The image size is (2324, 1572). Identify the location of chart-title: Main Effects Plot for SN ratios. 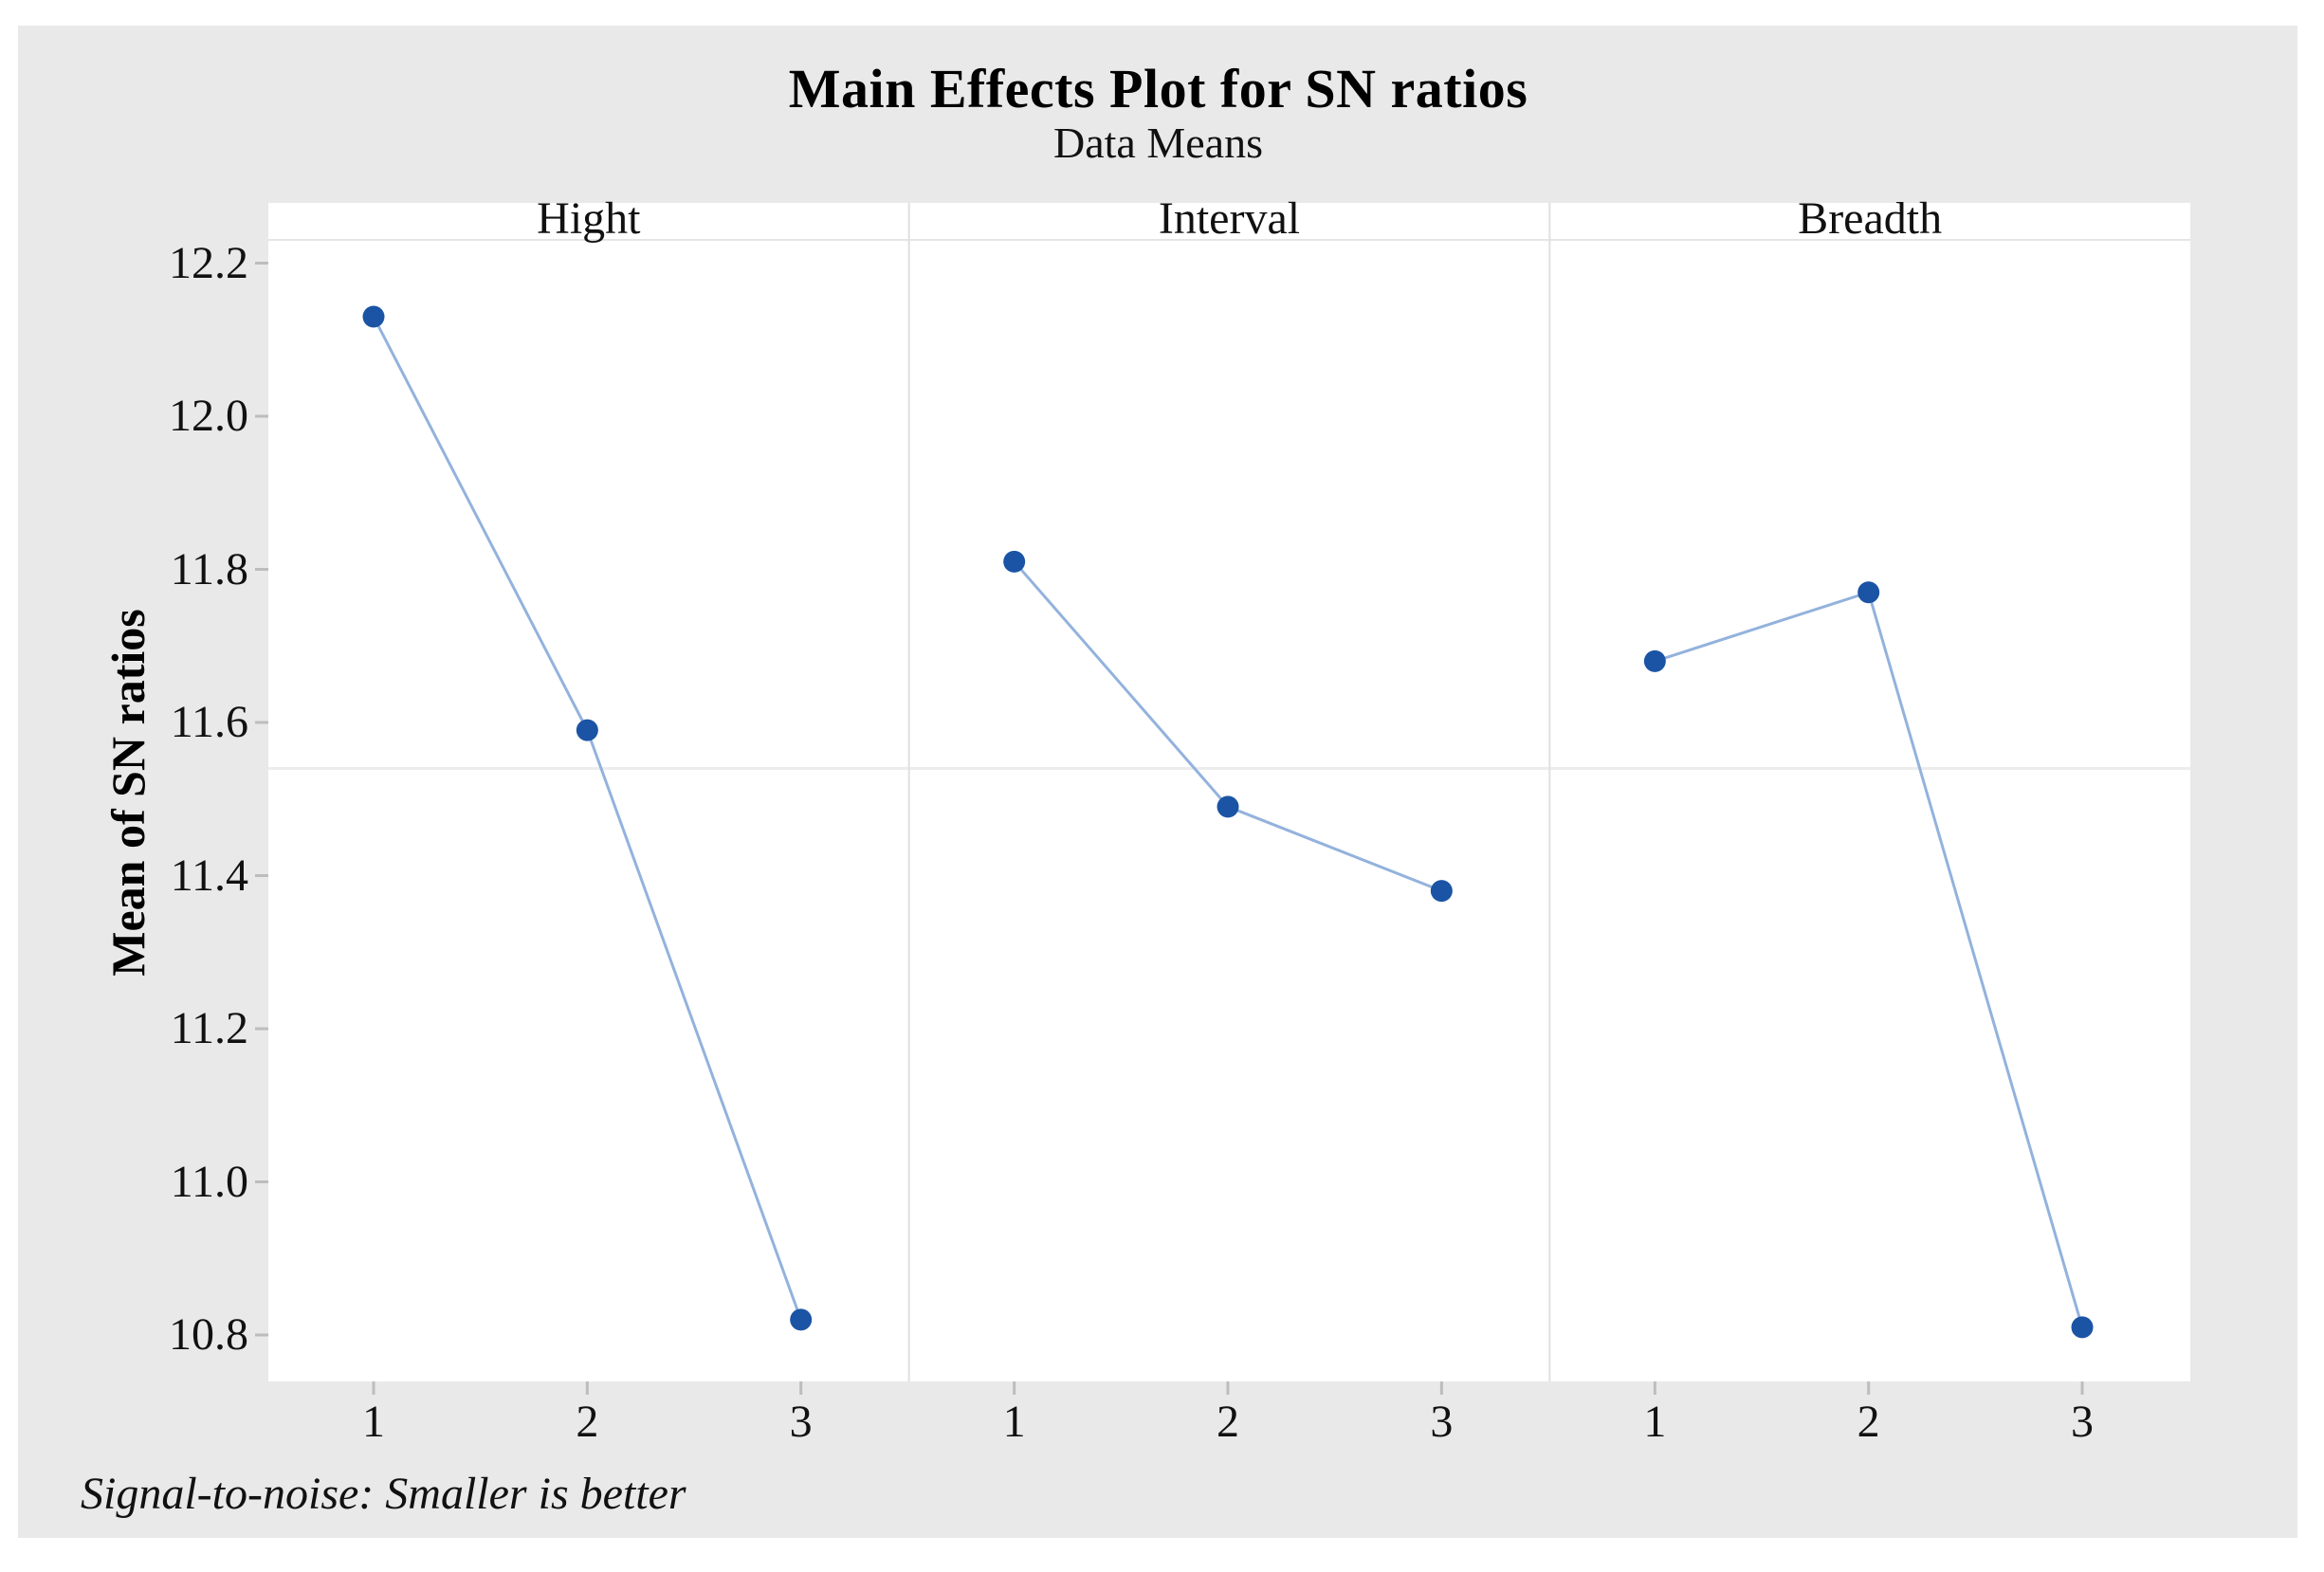
(1158, 88).